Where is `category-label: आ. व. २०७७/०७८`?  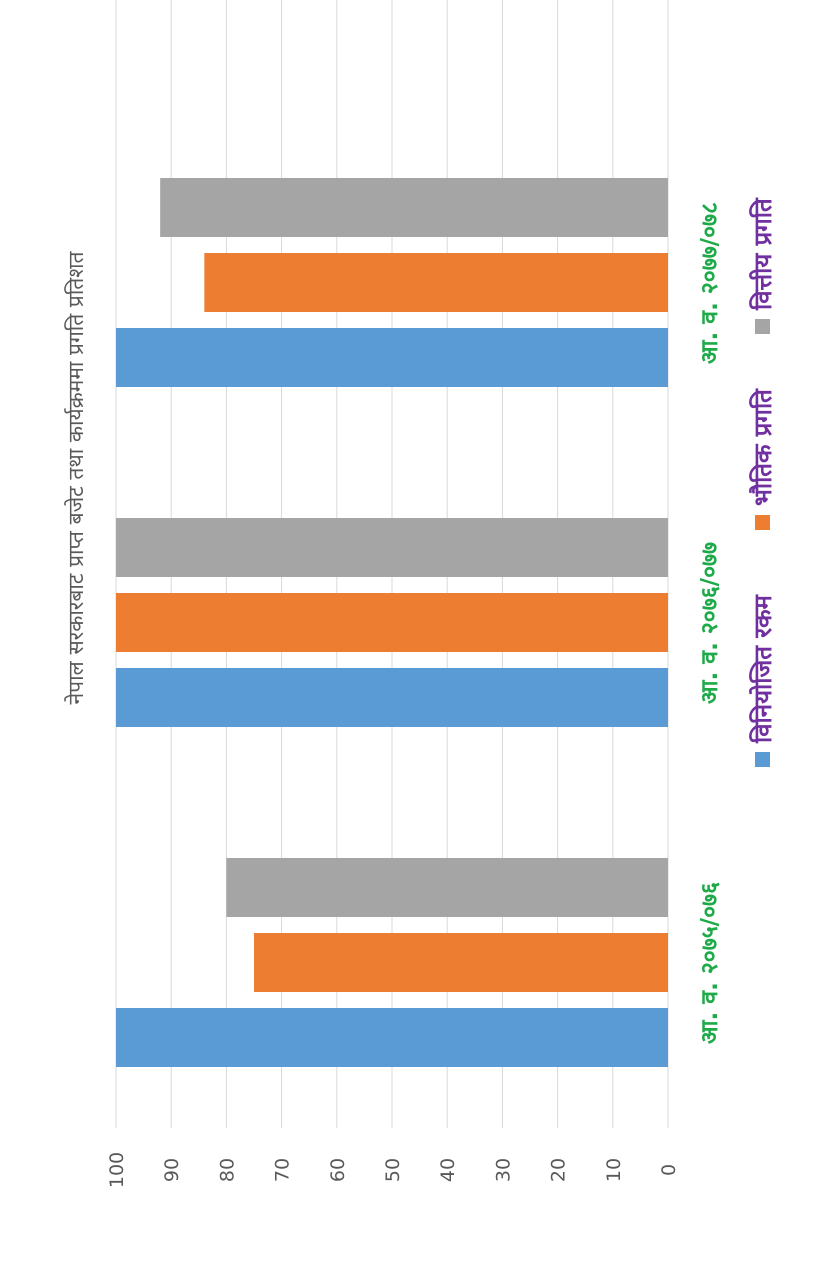 category-label: आ. व. २०७७/०७८ is located at coordinates (710, 283).